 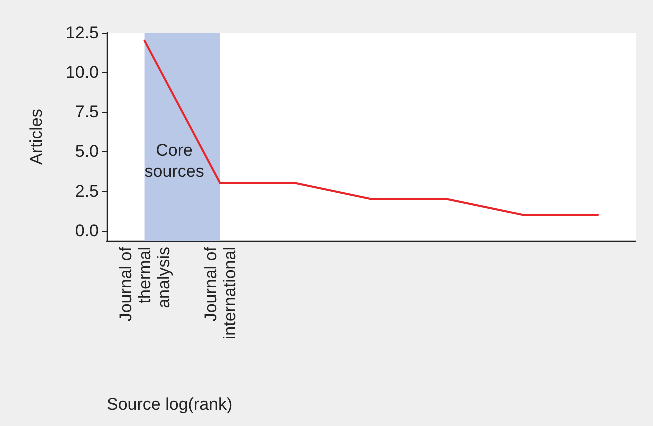 What do you see at coordinates (145, 284) in the screenshot?
I see `x-tick-label: Journal of thermal analysis` at bounding box center [145, 284].